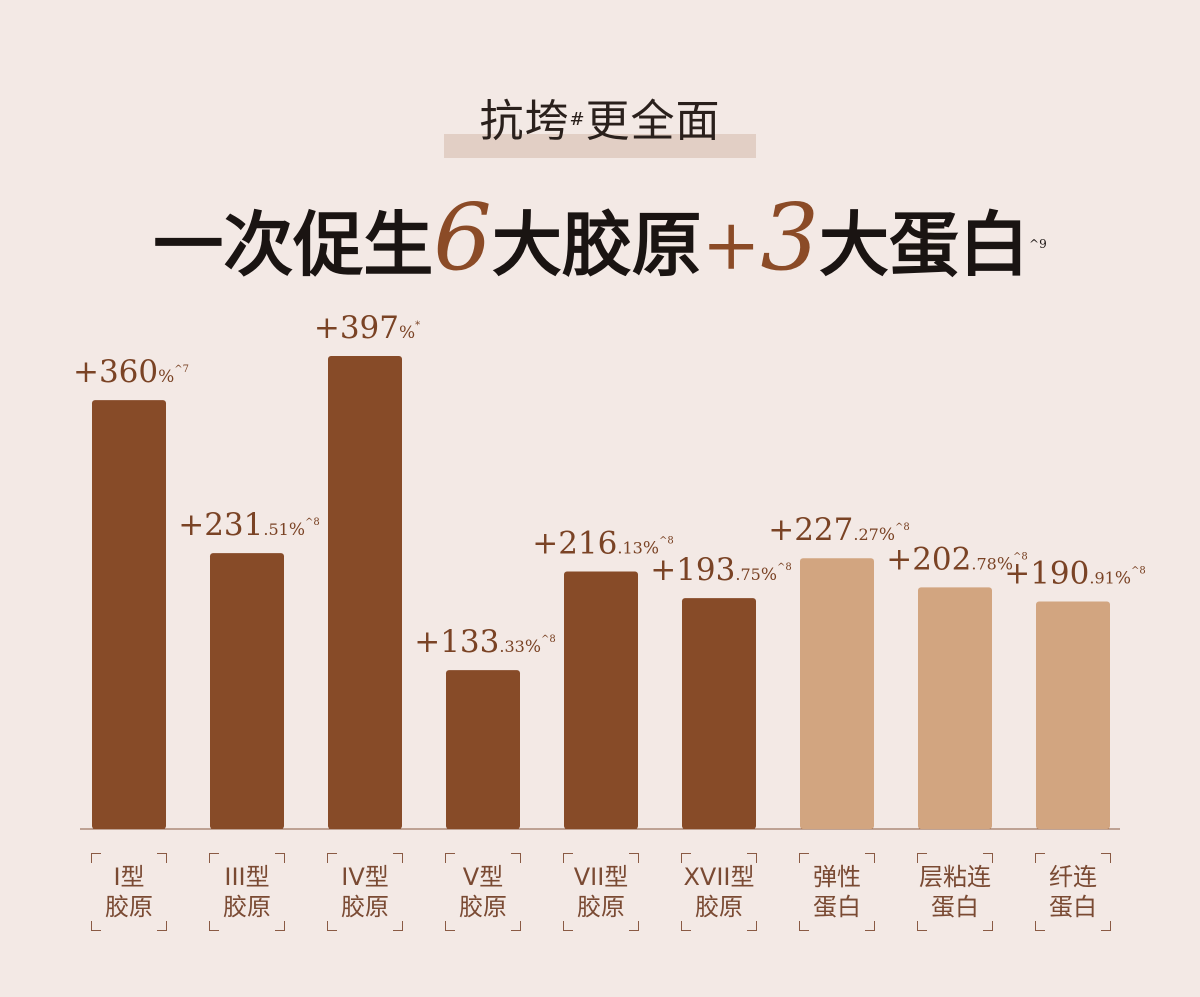  Describe the element at coordinates (1046, 574) in the screenshot. I see `value-integer: +190` at that location.